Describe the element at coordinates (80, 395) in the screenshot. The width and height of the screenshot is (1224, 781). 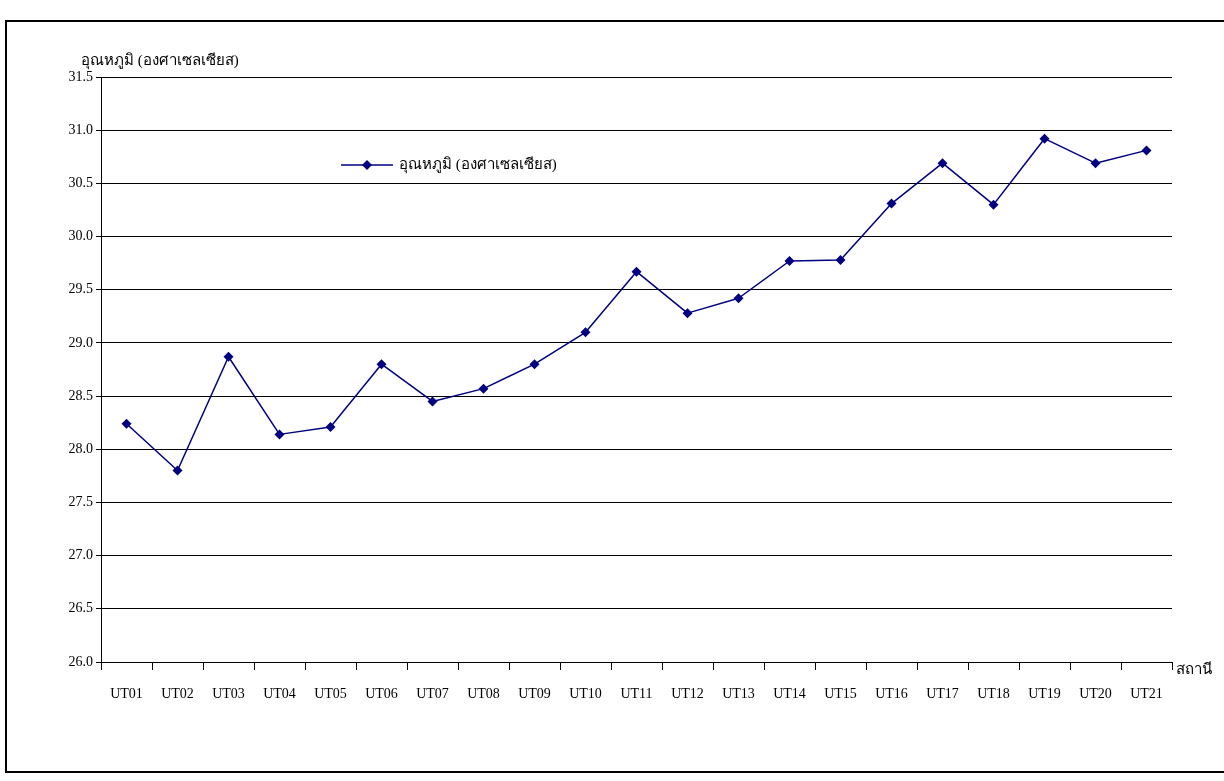
I see `y-tick-label: 28.5` at that location.